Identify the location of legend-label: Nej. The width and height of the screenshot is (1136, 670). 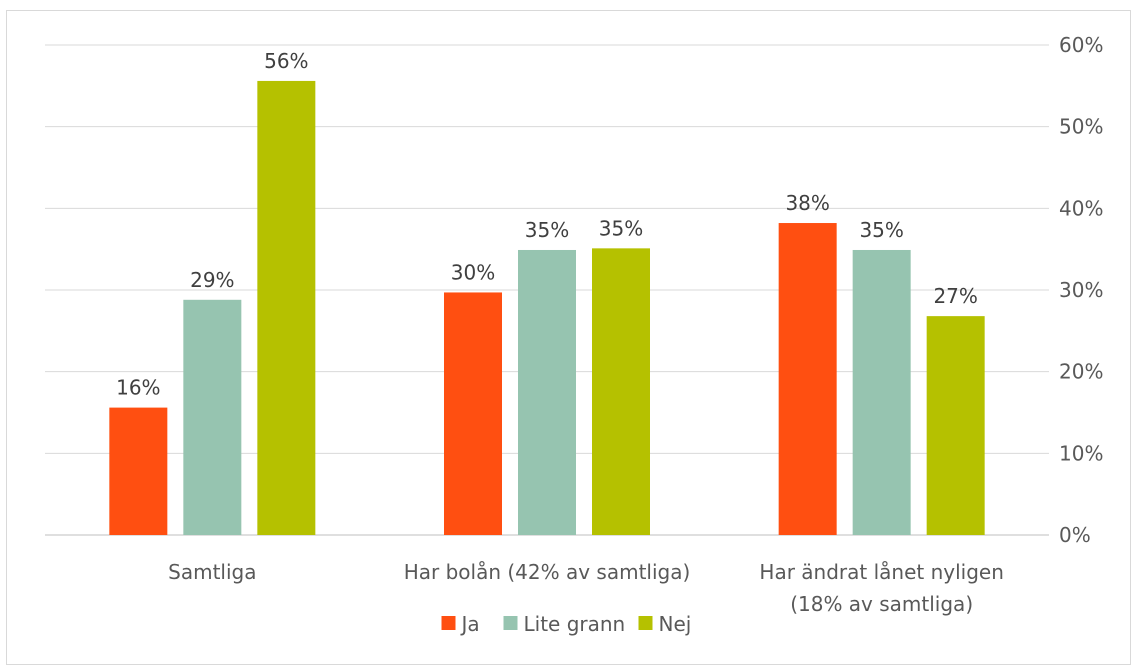
(675, 624).